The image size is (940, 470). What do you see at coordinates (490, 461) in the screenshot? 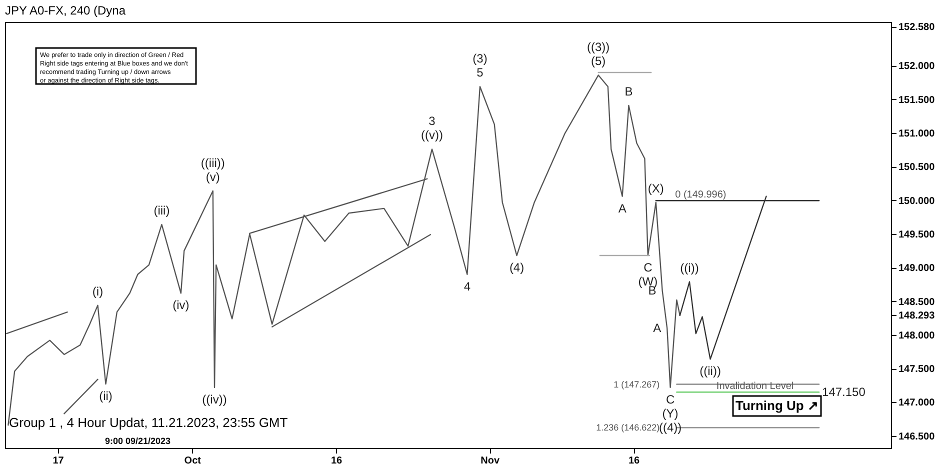
I see `x-tick-label: Nov` at bounding box center [490, 461].